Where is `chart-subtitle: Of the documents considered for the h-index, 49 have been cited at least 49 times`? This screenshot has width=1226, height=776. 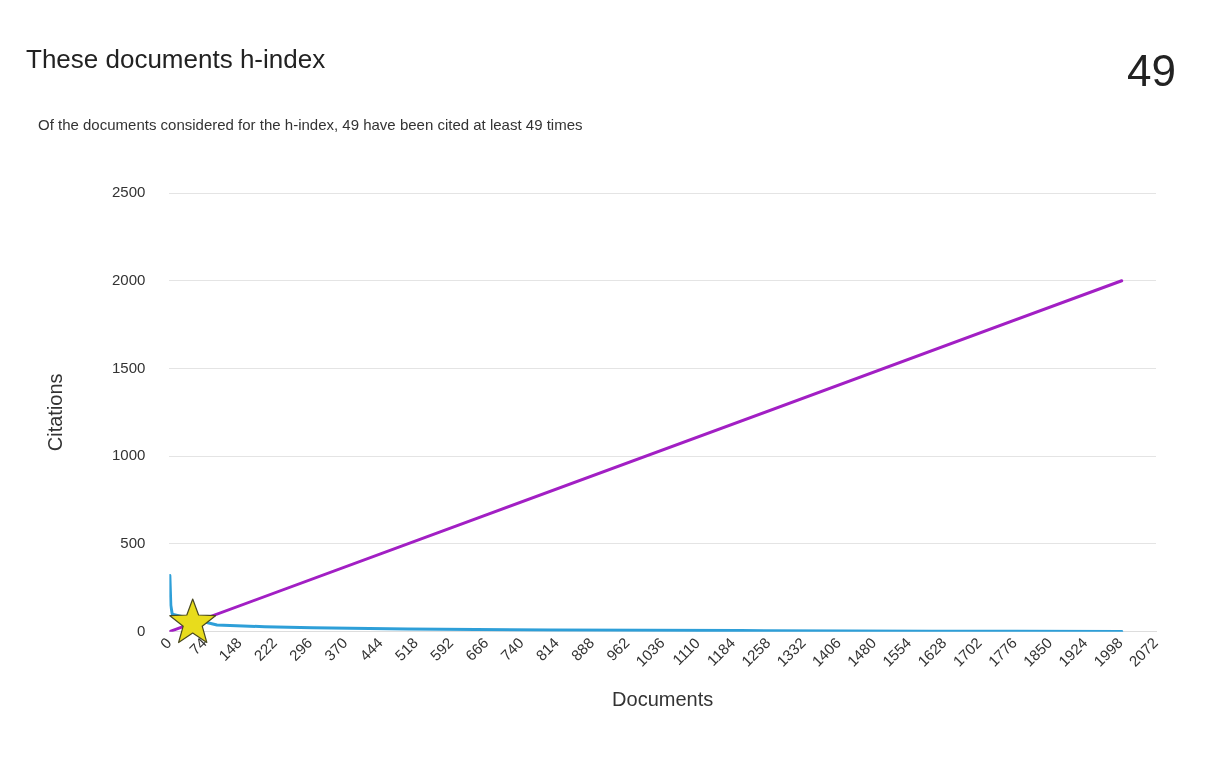 chart-subtitle: Of the documents considered for the h-index, 49 have been cited at least 49 times is located at coordinates (310, 124).